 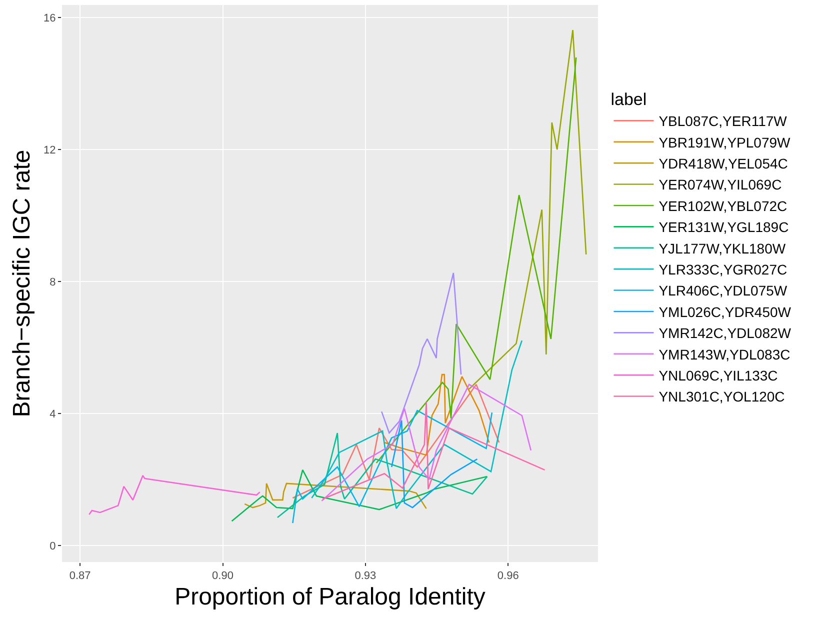 What do you see at coordinates (723, 206) in the screenshot?
I see `legend-label: YER102W,YBL072C` at bounding box center [723, 206].